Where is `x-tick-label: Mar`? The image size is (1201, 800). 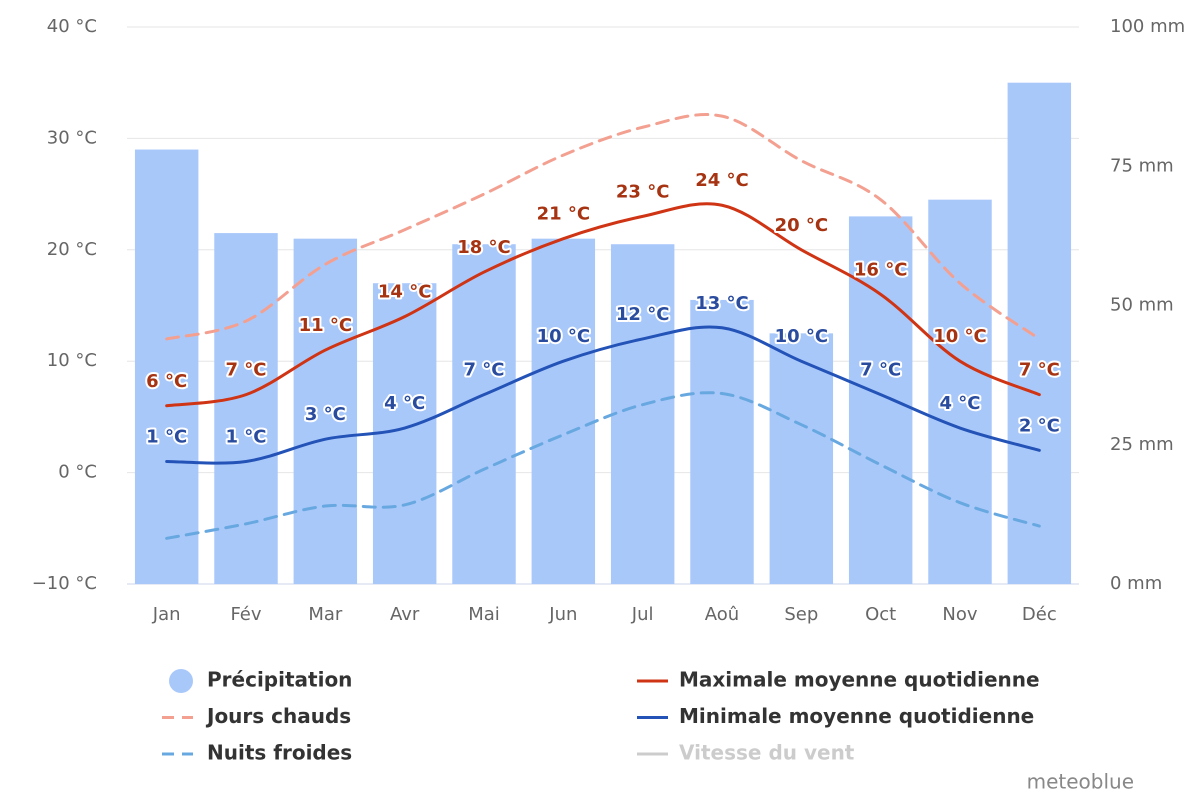
x-tick-label: Mar is located at coordinates (325, 614).